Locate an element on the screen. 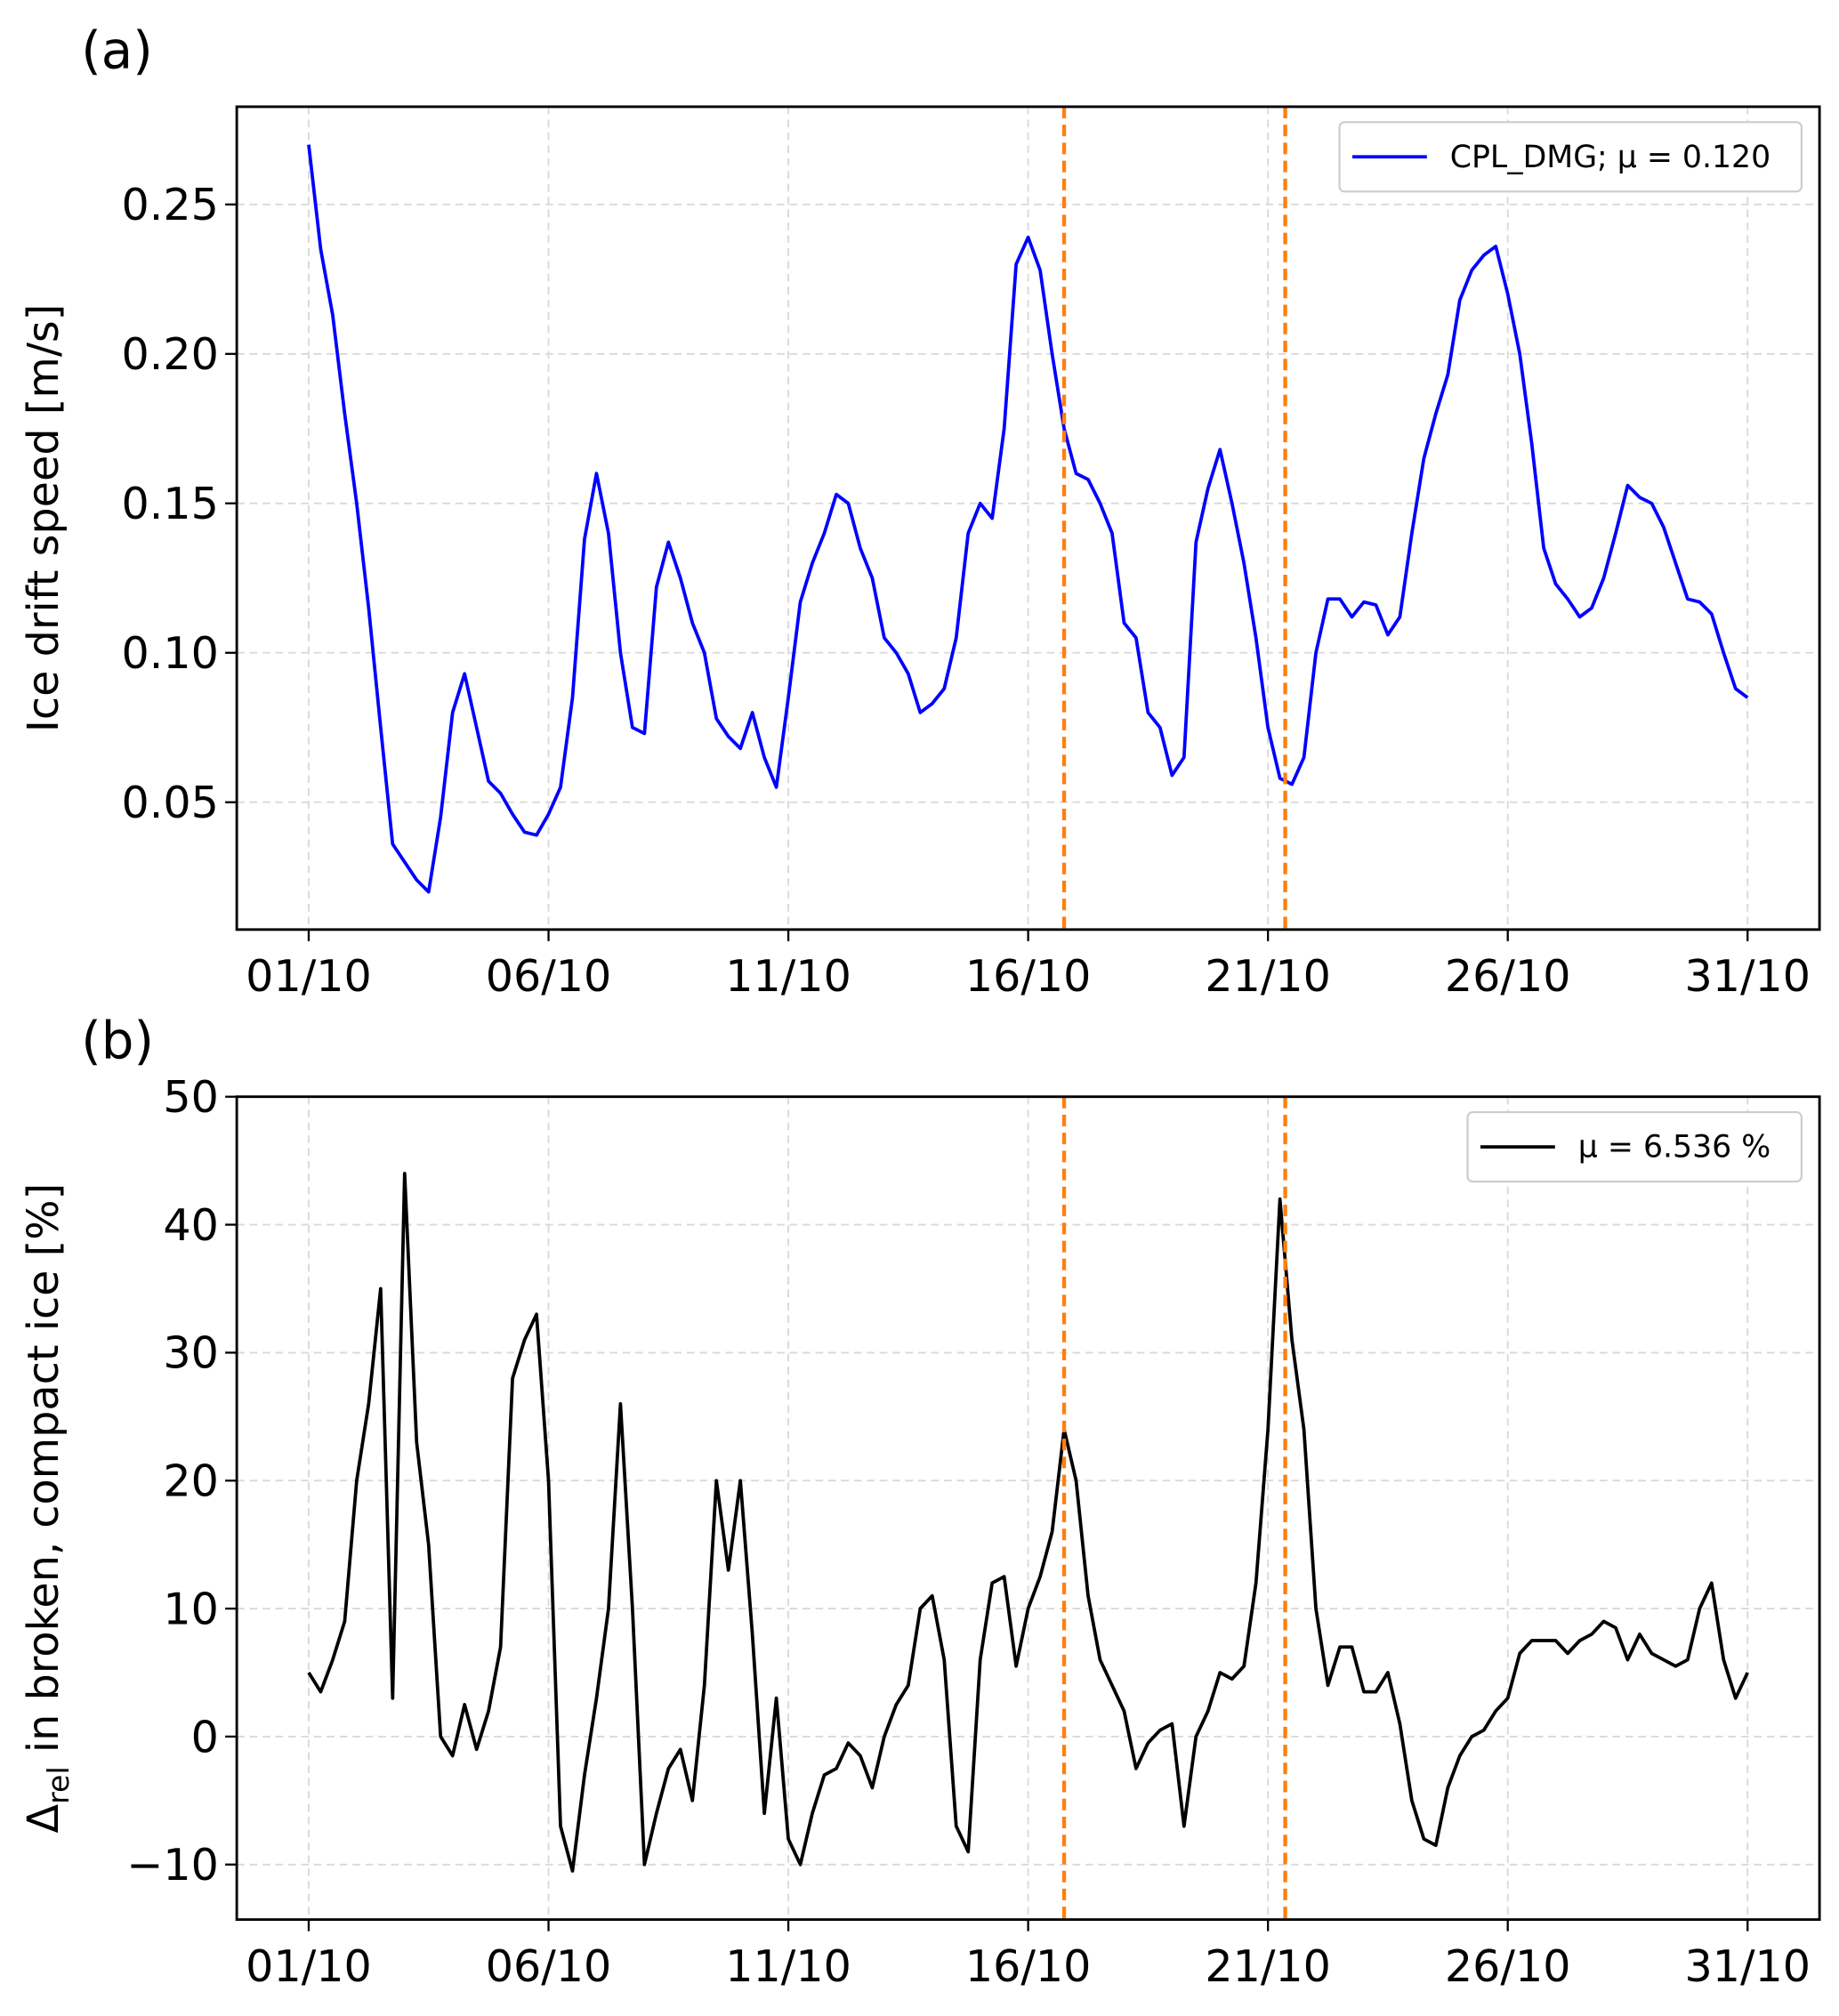  legend-label: μ = 6.536 % is located at coordinates (1674, 1147).